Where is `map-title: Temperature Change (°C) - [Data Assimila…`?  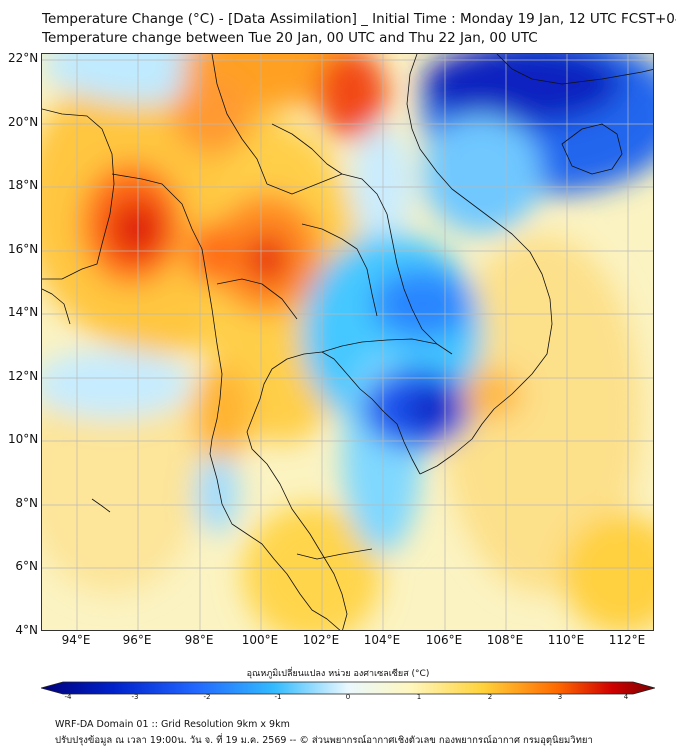
map-title: Temperature Change (°C) - [Data Assimila… is located at coordinates (359, 19).